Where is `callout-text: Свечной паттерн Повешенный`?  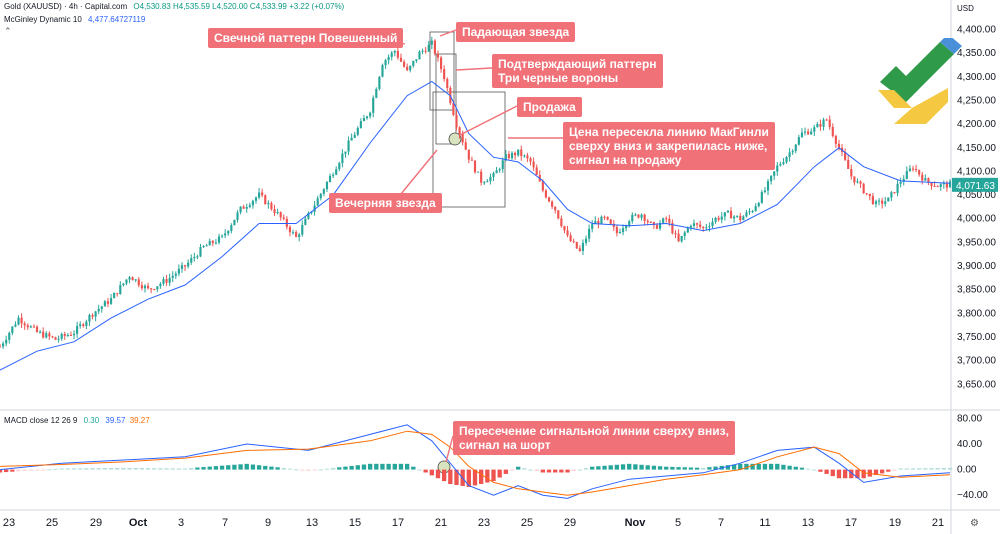
callout-text: Свечной паттерн Повешенный is located at coordinates (306, 38).